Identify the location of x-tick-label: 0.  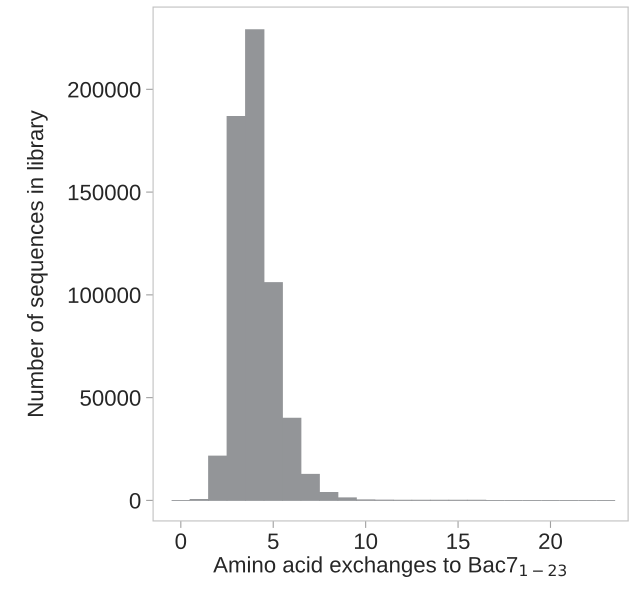
(181, 541).